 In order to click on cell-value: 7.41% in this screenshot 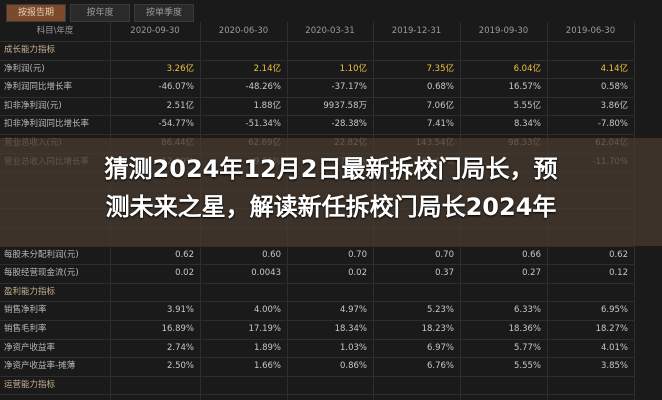, I will do `click(440, 124)`.